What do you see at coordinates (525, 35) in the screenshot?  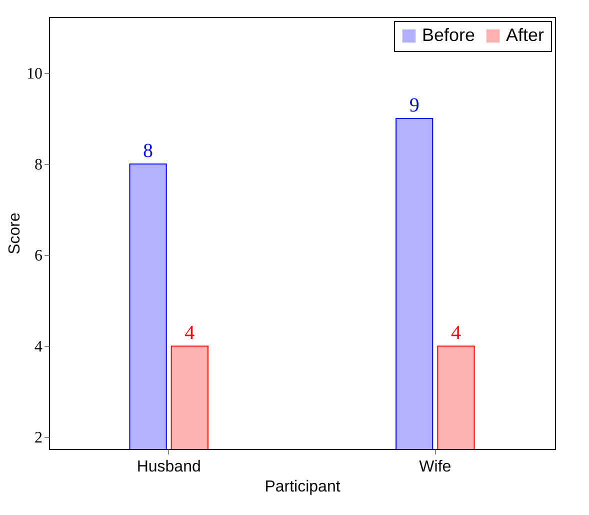 I see `legend-label: After` at bounding box center [525, 35].